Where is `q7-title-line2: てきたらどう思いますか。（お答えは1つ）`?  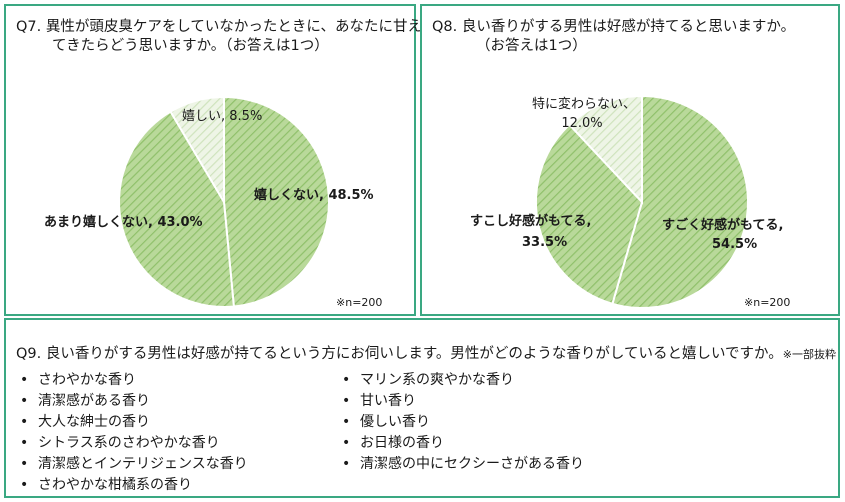 q7-title-line2: てきたらどう思いますか。（お答えは1つ） is located at coordinates (190, 46).